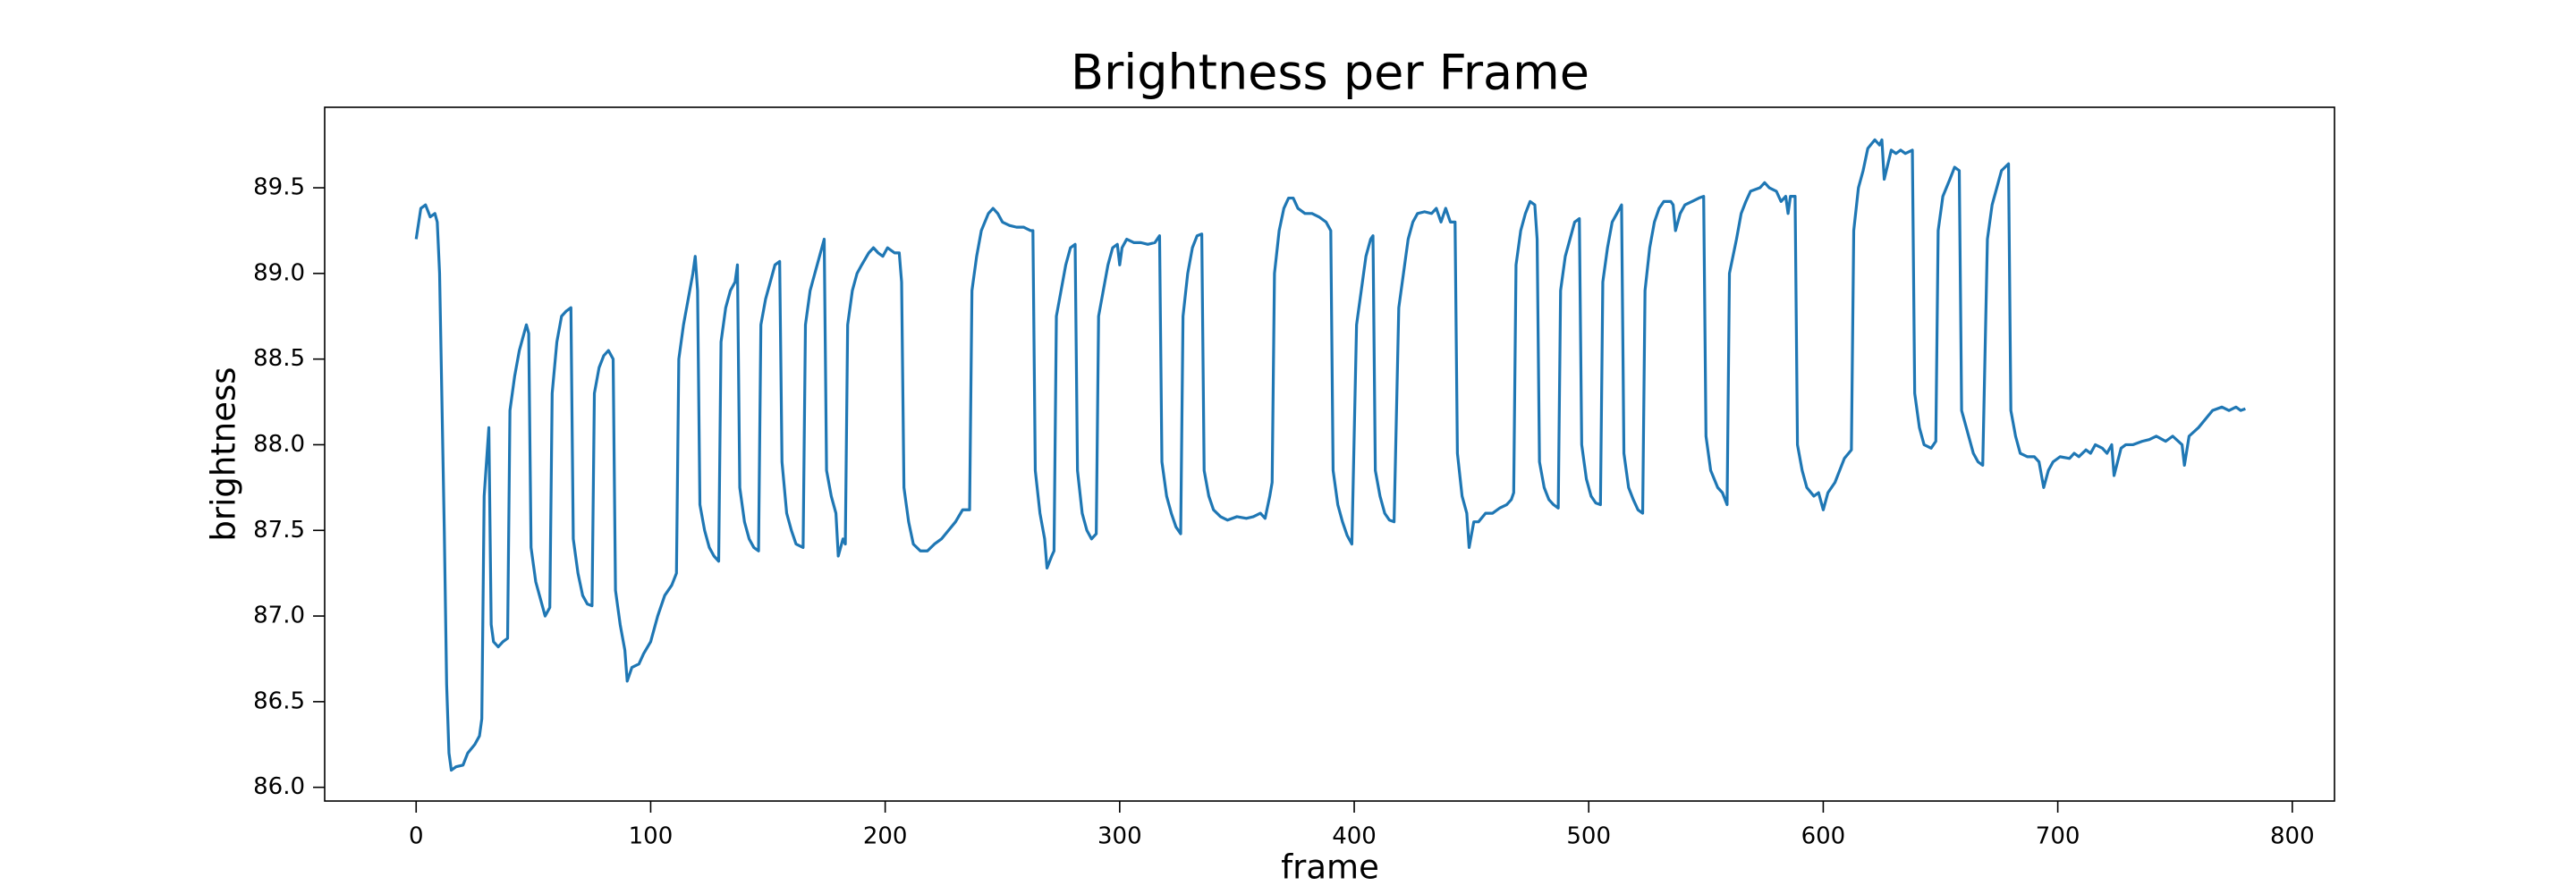 The image size is (2576, 894). Describe the element at coordinates (279, 786) in the screenshot. I see `y-tick-label: 86.0` at that location.